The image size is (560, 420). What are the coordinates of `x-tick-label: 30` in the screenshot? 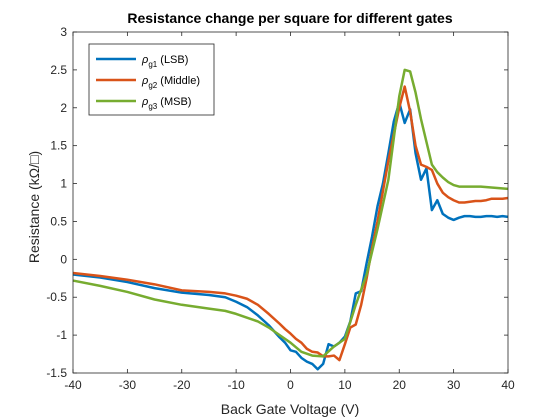 It's located at (454, 385).